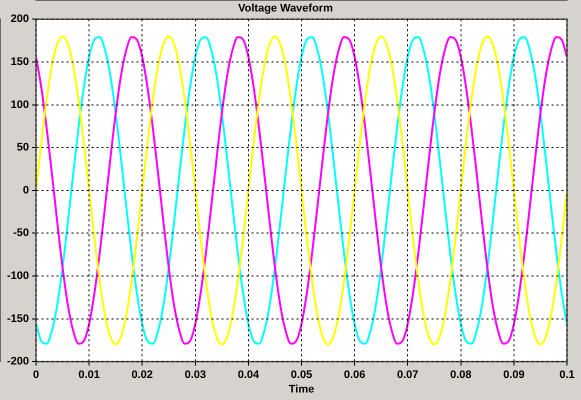 The image size is (581, 400). I want to click on y-tick-label: -100, so click(18, 276).